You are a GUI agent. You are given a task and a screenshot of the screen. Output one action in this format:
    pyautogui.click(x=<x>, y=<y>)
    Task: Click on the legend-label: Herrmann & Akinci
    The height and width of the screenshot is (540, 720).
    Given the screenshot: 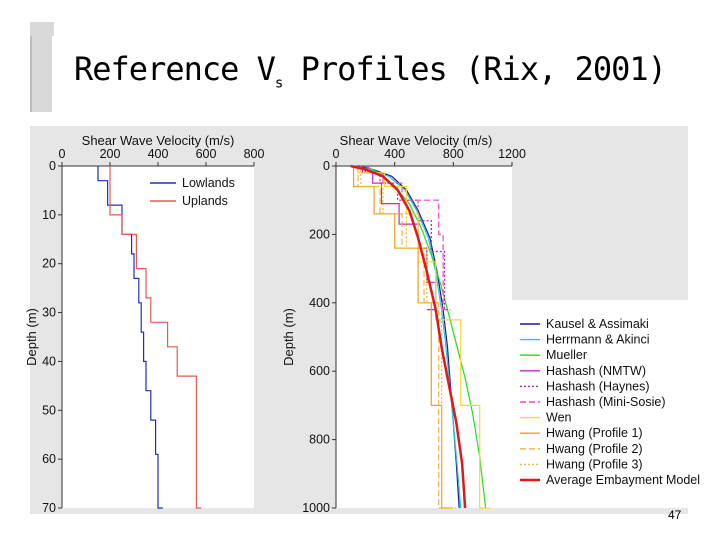 What is the action you would take?
    pyautogui.click(x=598, y=340)
    